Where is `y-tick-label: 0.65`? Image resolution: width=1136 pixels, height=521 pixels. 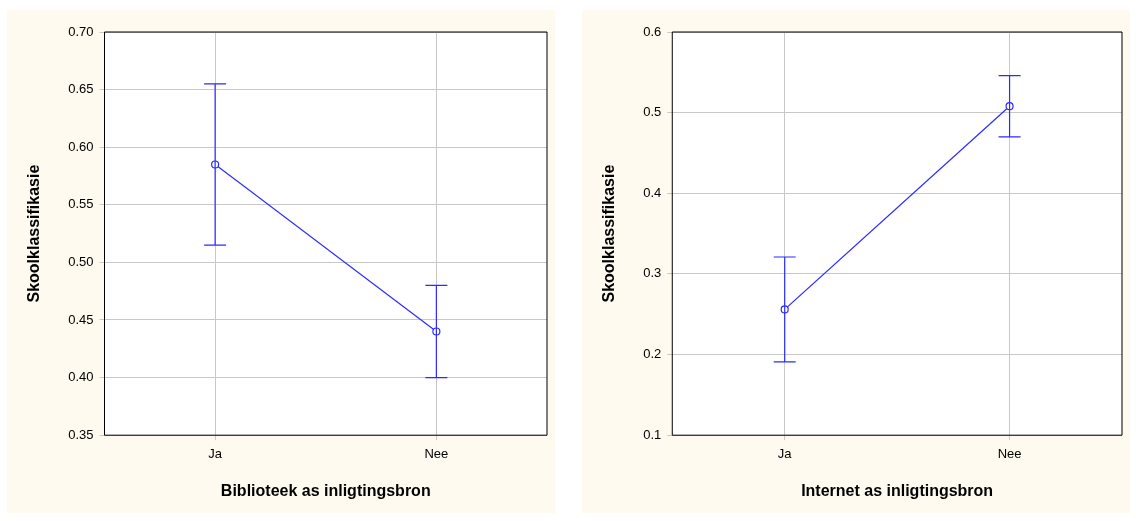
y-tick-label: 0.65 is located at coordinates (81, 89).